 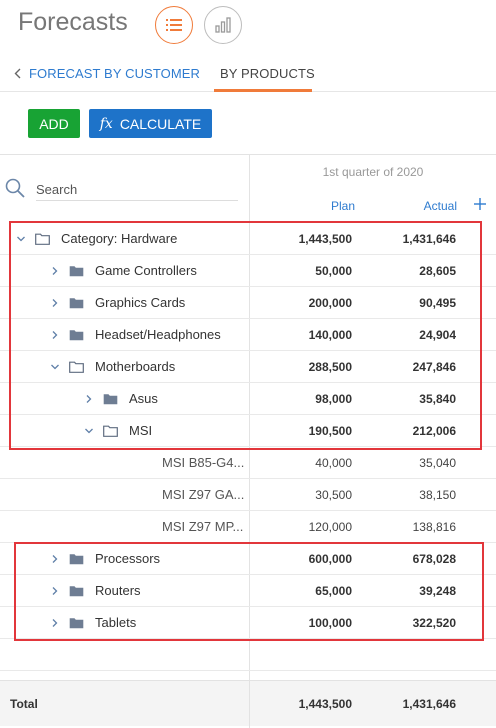 I want to click on calculate-button: fx CALCULATE, so click(x=150, y=123).